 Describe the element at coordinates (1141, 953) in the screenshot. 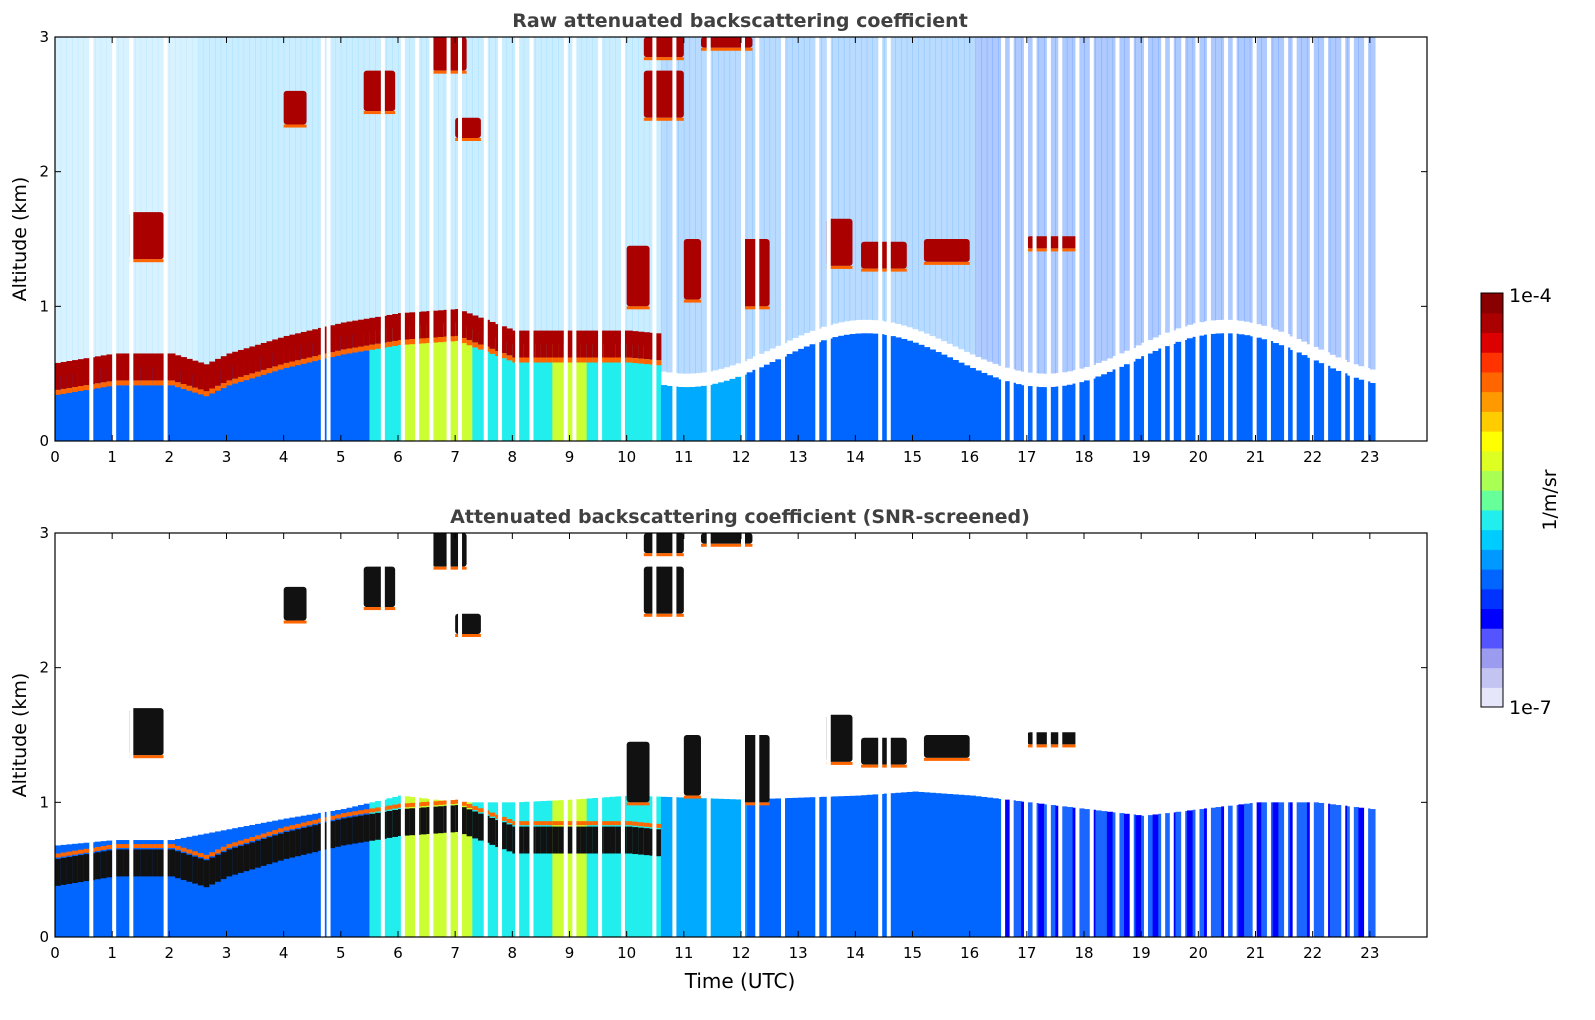

I see `x-tick-label: 19` at that location.